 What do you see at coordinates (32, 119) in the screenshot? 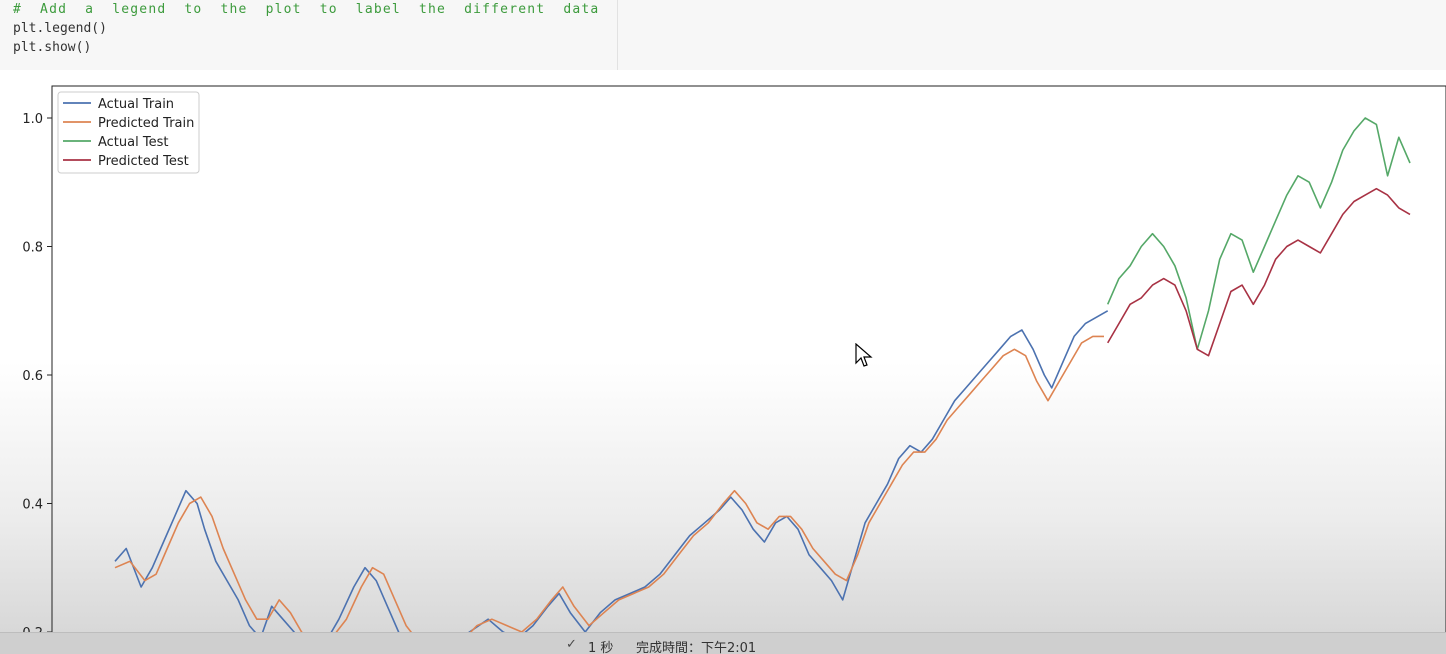
I see `y-tick-label: 1.0` at bounding box center [32, 119].